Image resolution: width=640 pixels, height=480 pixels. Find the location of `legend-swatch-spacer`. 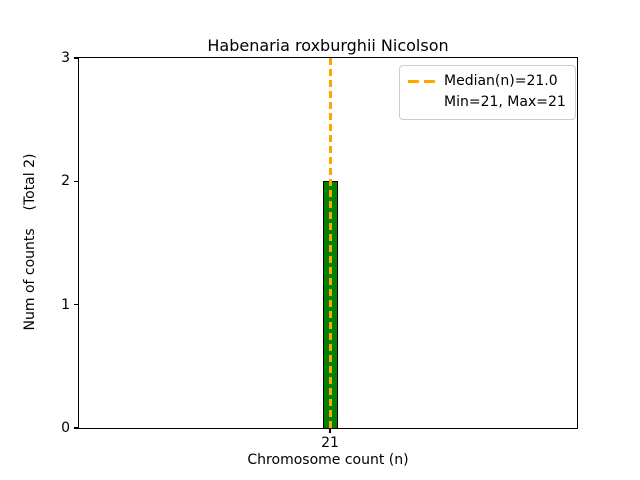

legend-swatch-spacer is located at coordinates (421, 102).